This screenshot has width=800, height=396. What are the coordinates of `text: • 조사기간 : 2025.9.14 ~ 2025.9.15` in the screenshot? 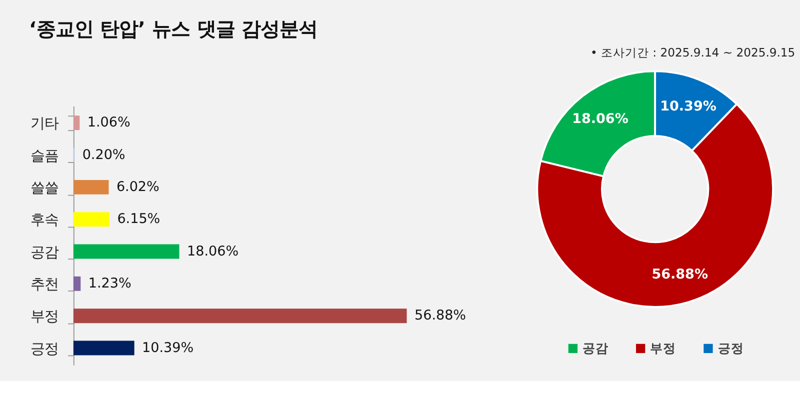 It's located at (693, 53).